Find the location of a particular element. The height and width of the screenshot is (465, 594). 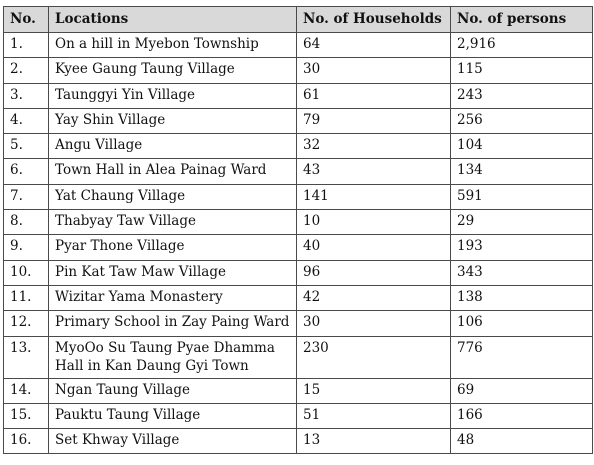

table-row: 3. Taunggyi Yin Village 61 243 is located at coordinates (298, 95).